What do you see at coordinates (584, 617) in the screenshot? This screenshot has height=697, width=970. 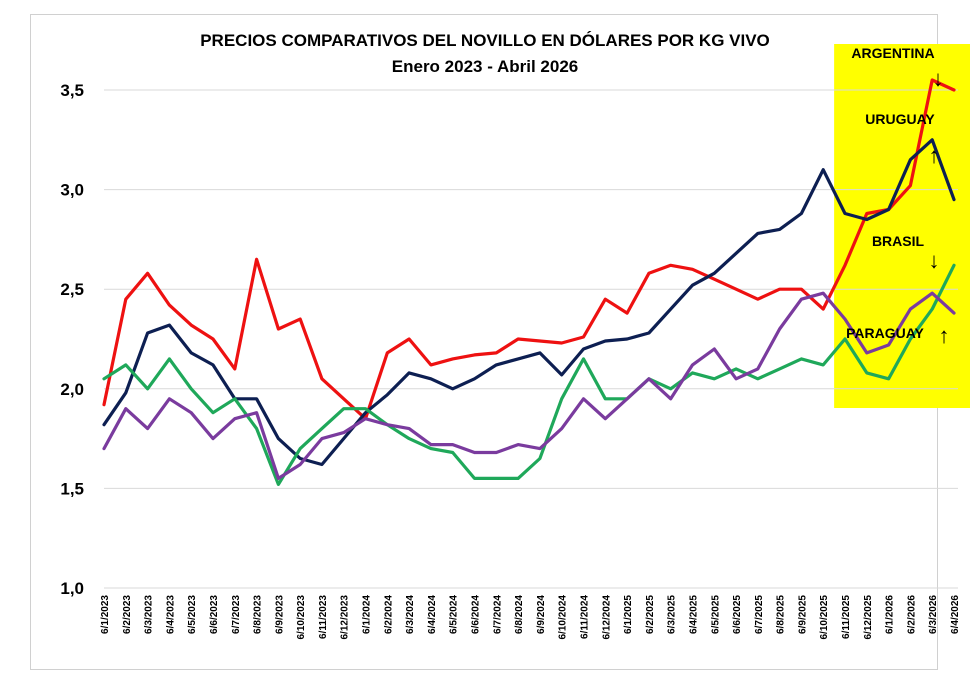 I see `x-tick-label: 6/11/2024` at bounding box center [584, 617].